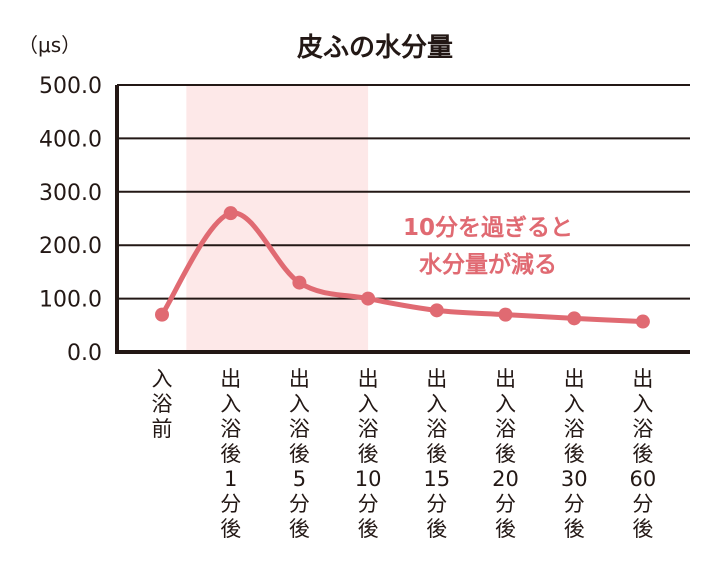 This screenshot has height=584, width=706. I want to click on chart-title: 皮ふの水分量, so click(375, 48).